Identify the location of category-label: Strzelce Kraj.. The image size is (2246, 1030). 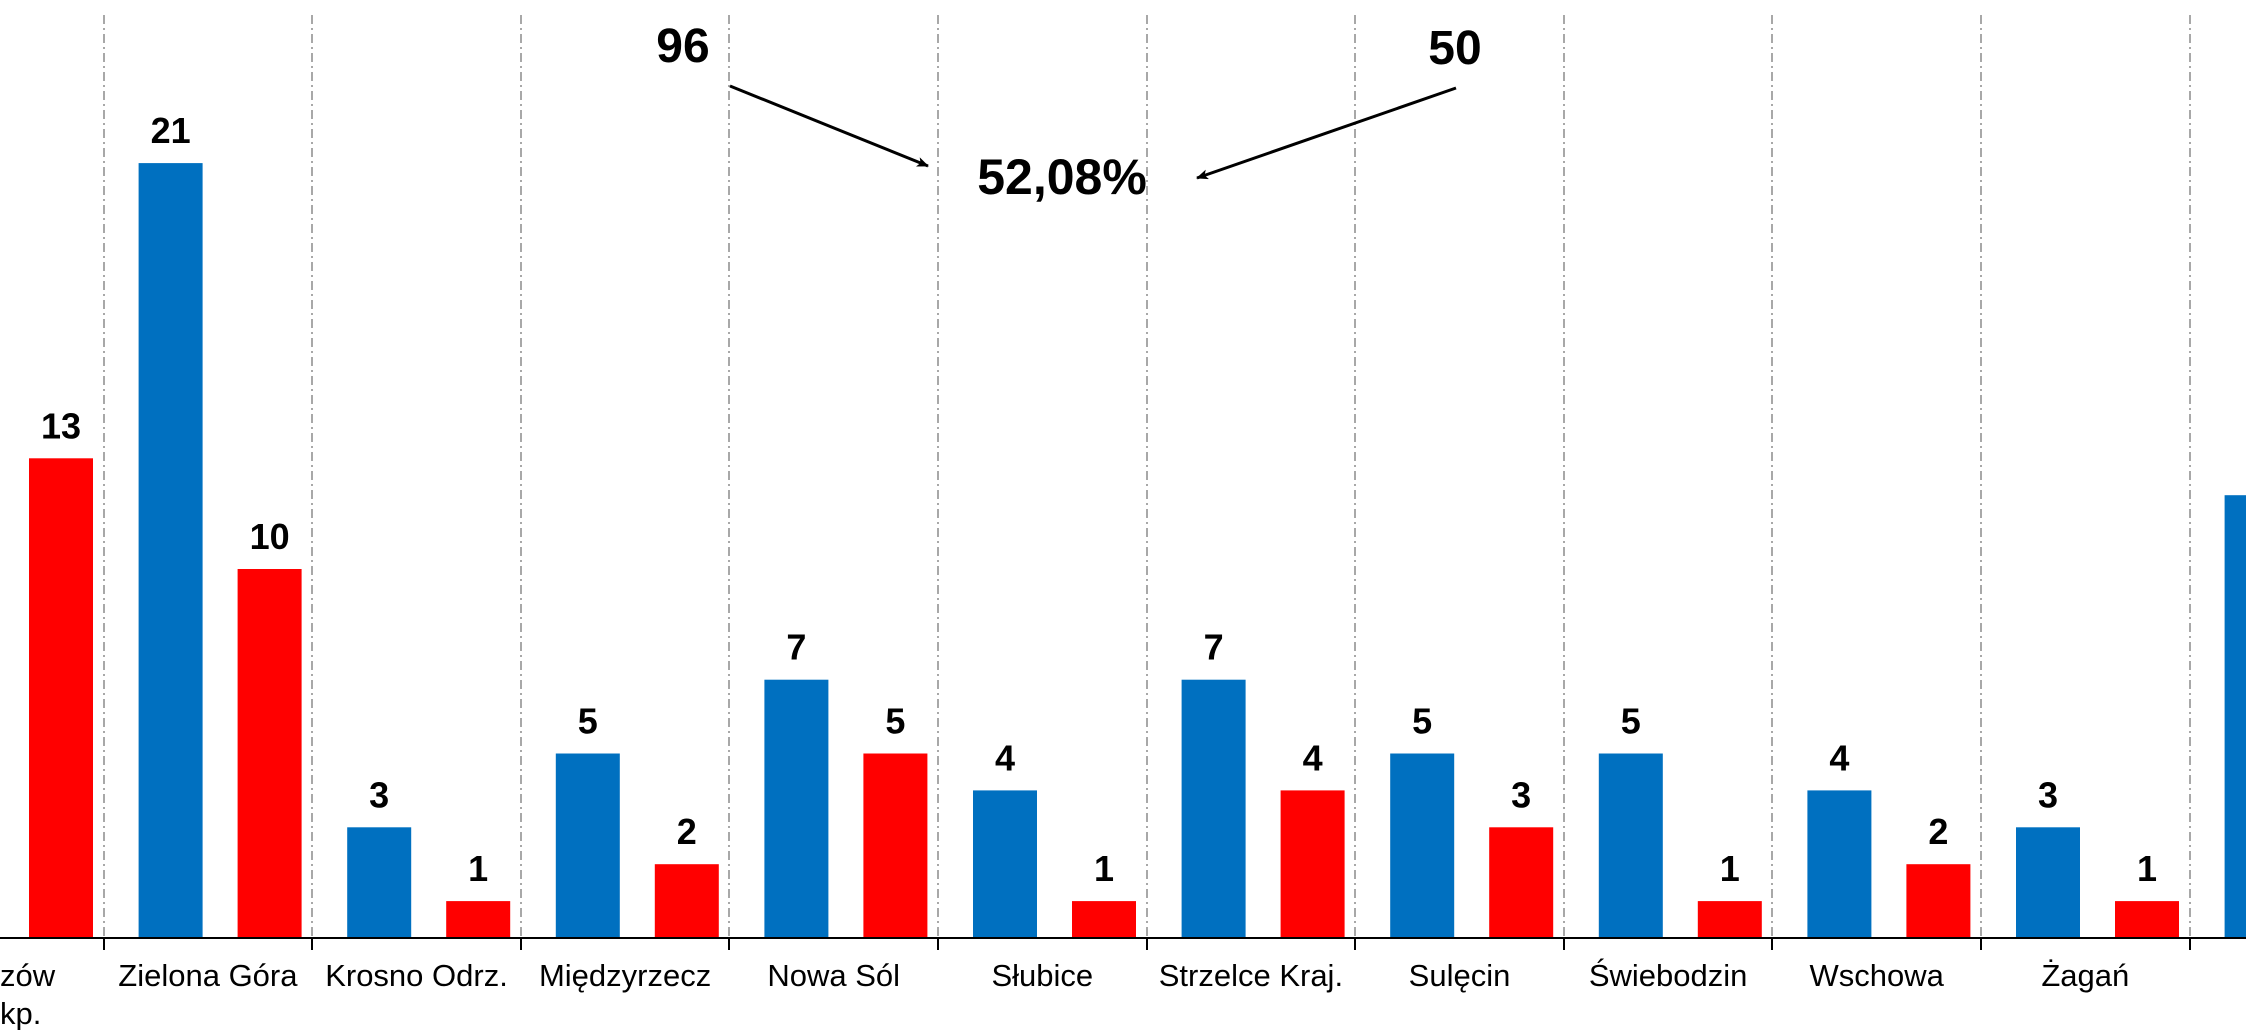
(1251, 975).